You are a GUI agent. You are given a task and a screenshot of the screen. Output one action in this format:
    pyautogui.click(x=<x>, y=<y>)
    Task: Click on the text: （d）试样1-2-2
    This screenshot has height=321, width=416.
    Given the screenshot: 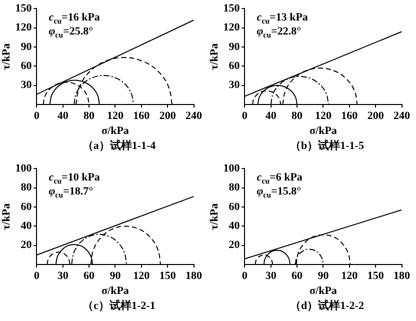 What is the action you would take?
    pyautogui.click(x=327, y=306)
    